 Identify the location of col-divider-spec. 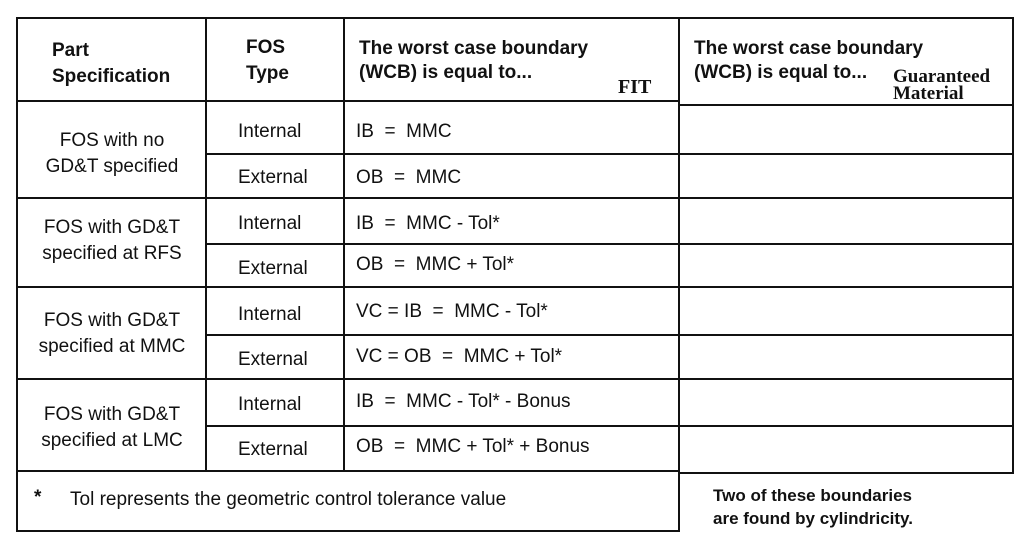
(206, 244).